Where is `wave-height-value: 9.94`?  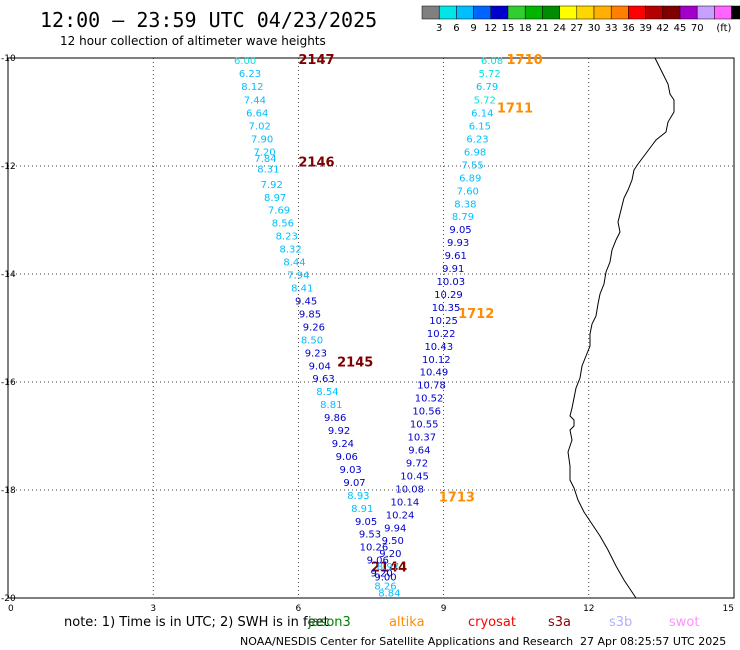
wave-height-value: 9.94 is located at coordinates (395, 528).